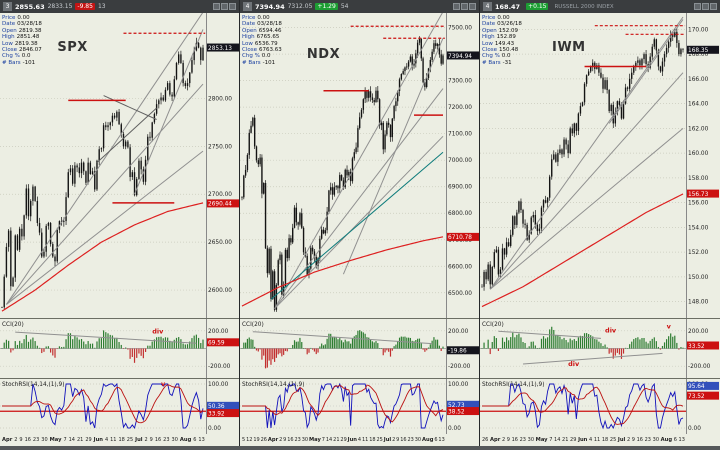 The width and height of the screenshot is (720, 450). I want to click on value-badge: 73.52, so click(703, 395).